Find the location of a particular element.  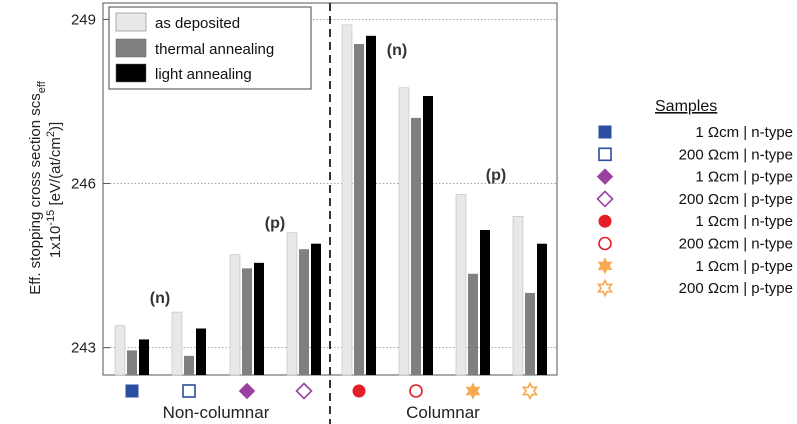

category-icons is located at coordinates (332, 391).